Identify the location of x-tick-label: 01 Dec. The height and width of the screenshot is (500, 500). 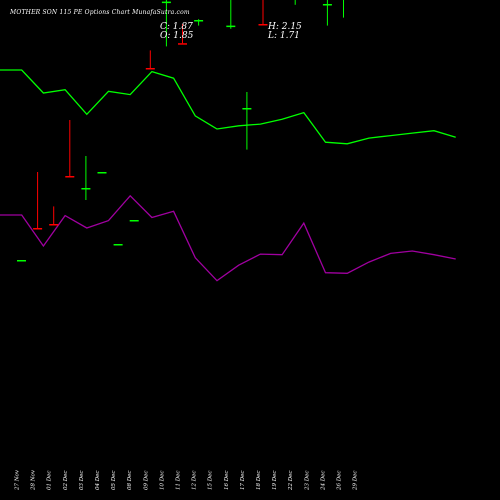
(50, 481).